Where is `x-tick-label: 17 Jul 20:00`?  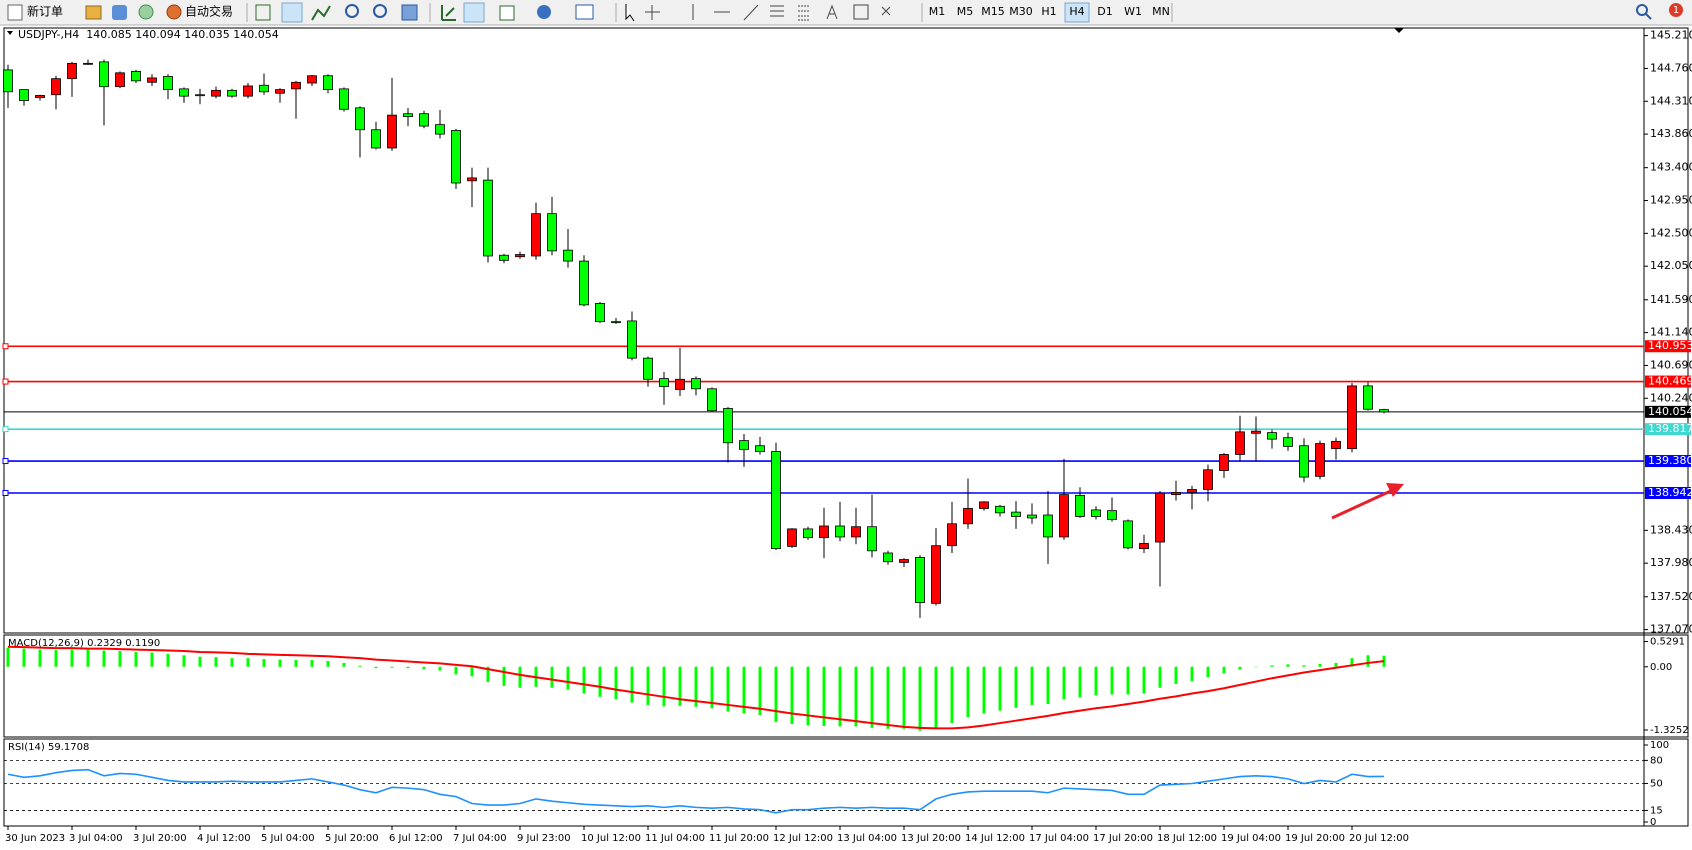 x-tick-label: 17 Jul 20:00 is located at coordinates (1123, 838).